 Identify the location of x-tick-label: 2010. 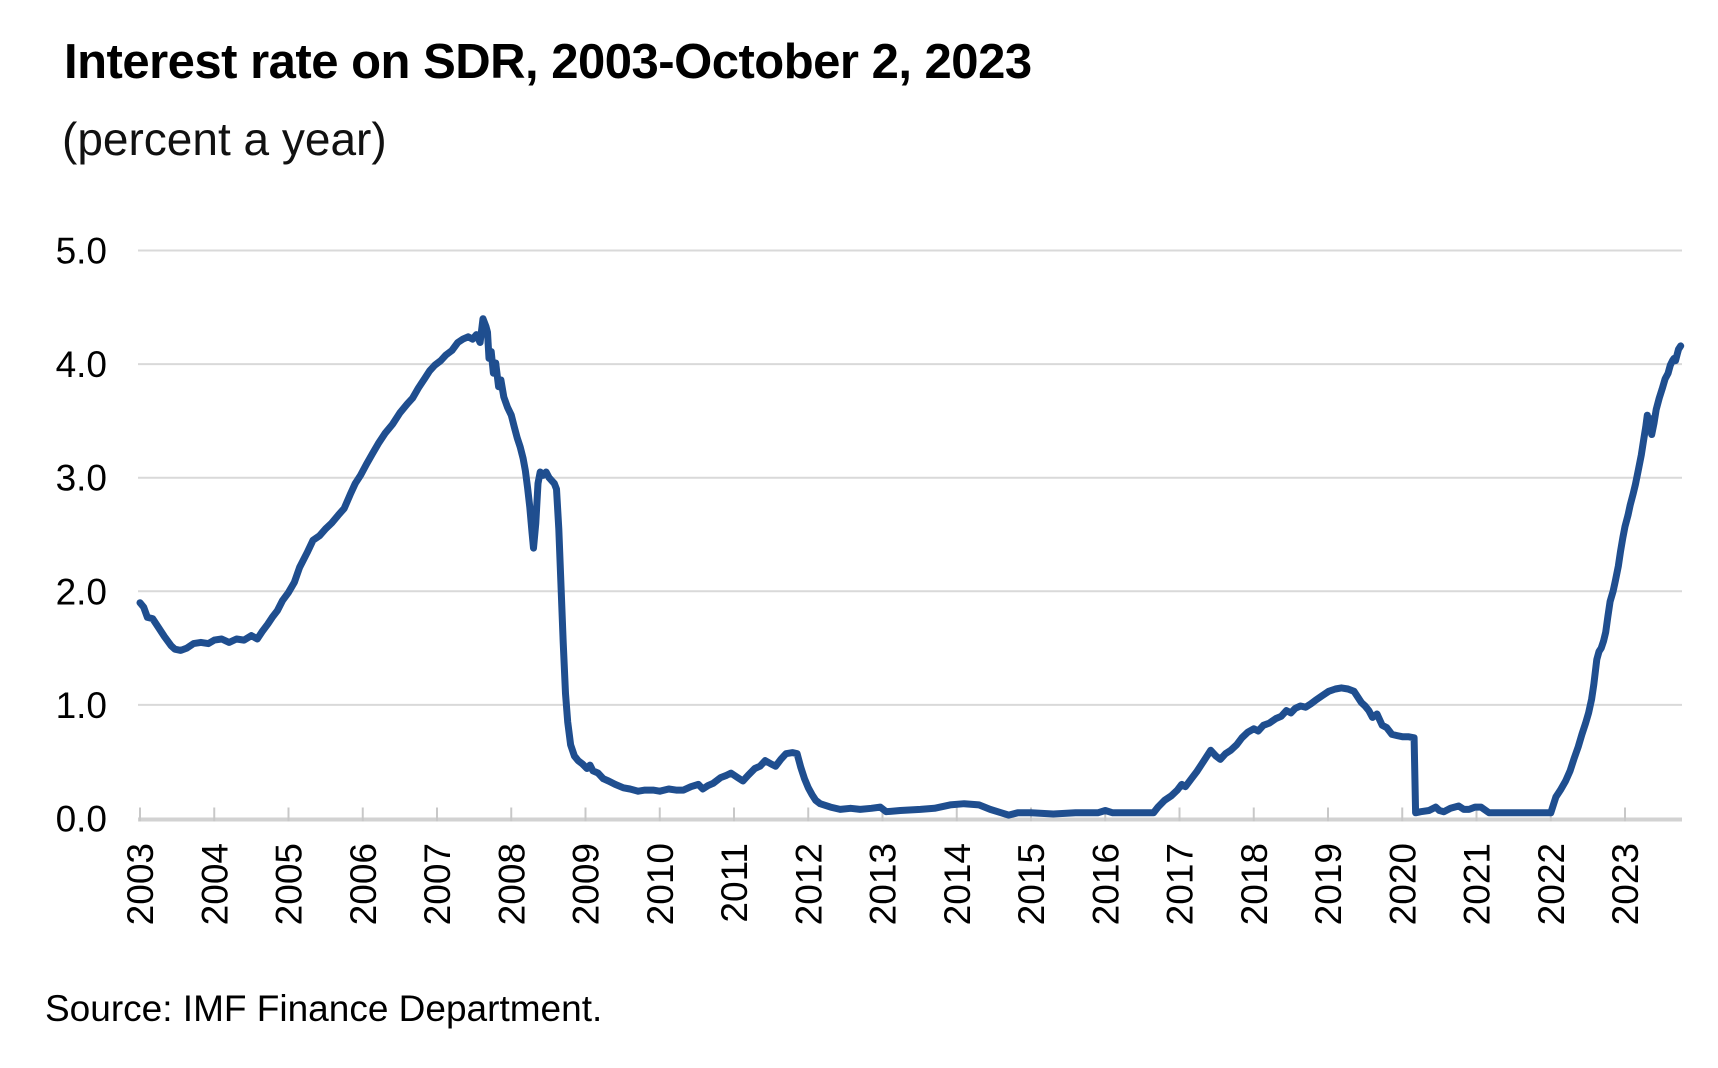
(660, 884).